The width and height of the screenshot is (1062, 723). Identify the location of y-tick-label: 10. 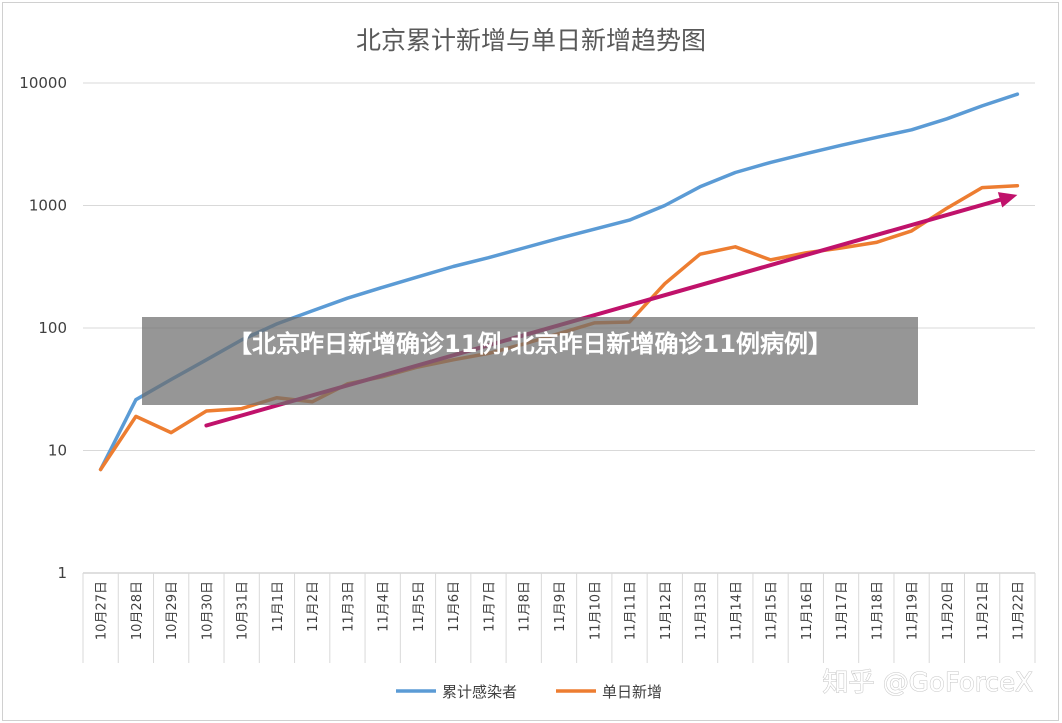
(57, 451).